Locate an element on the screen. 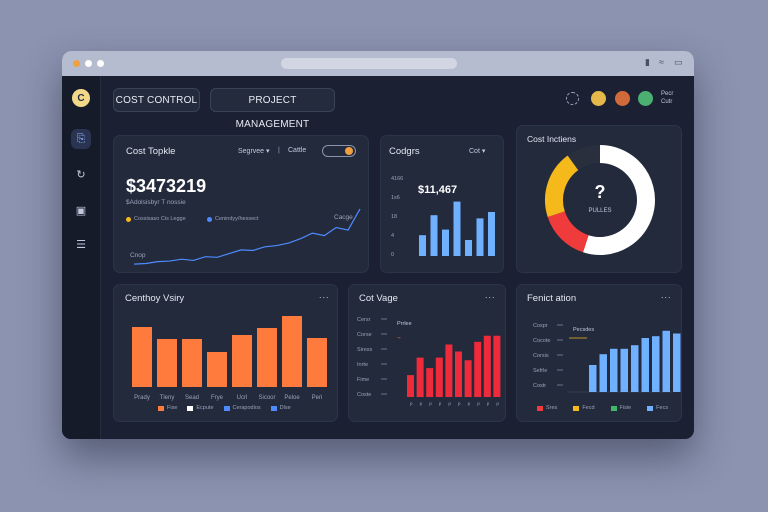  legend-item: Fecs is located at coordinates (657, 408).